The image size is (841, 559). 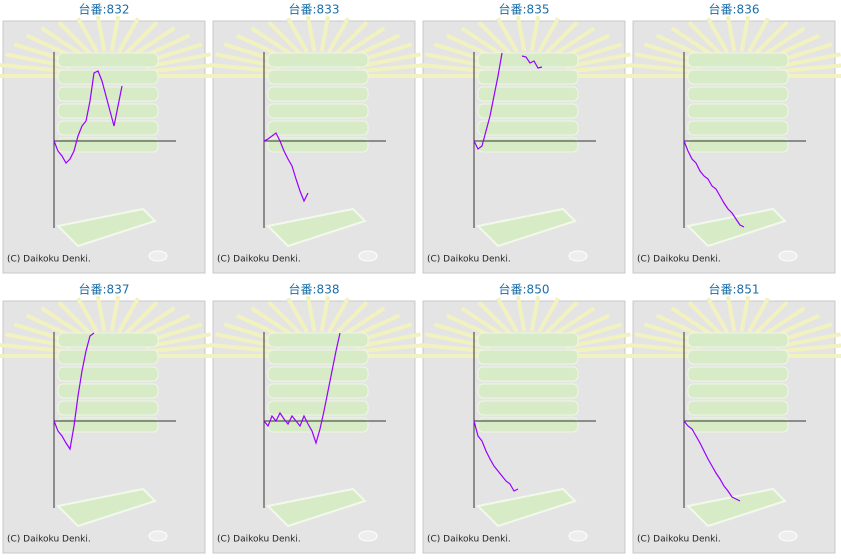 What do you see at coordinates (314, 9) in the screenshot?
I see `panel-title: 台番:833` at bounding box center [314, 9].